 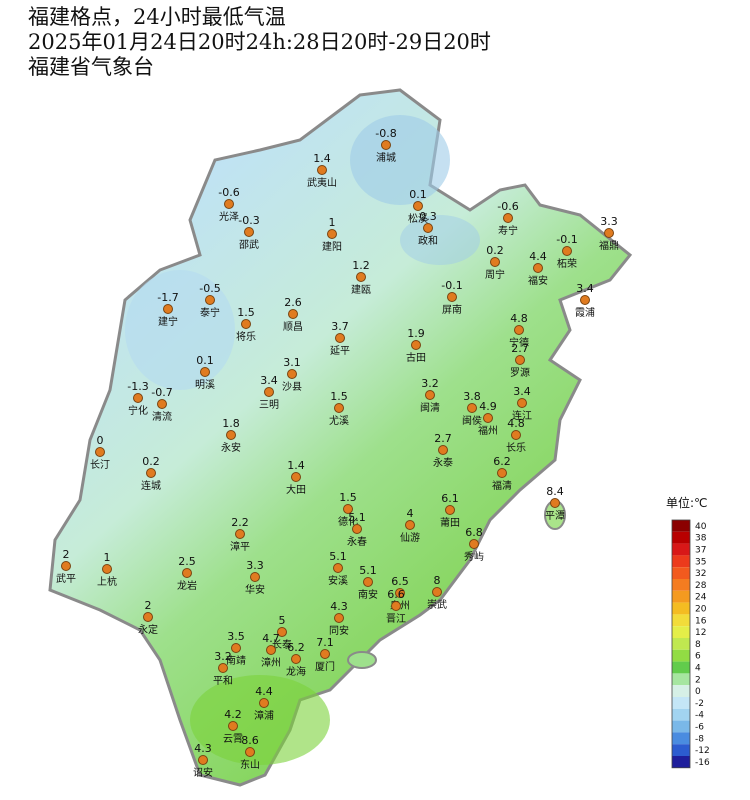 I want to click on station-value: -0.5, so click(x=209, y=288).